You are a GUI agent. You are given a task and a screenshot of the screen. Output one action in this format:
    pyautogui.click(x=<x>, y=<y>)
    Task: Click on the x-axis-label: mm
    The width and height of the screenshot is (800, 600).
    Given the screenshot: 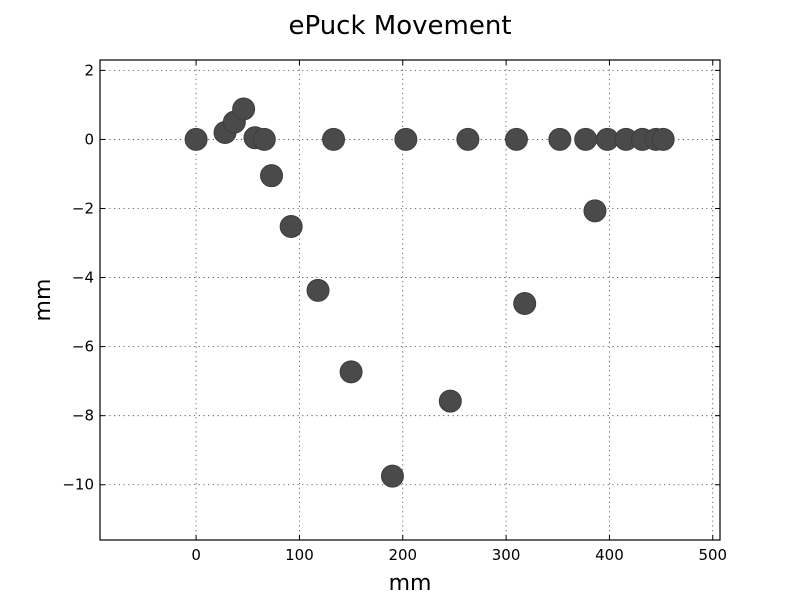 What is the action you would take?
    pyautogui.click(x=410, y=583)
    